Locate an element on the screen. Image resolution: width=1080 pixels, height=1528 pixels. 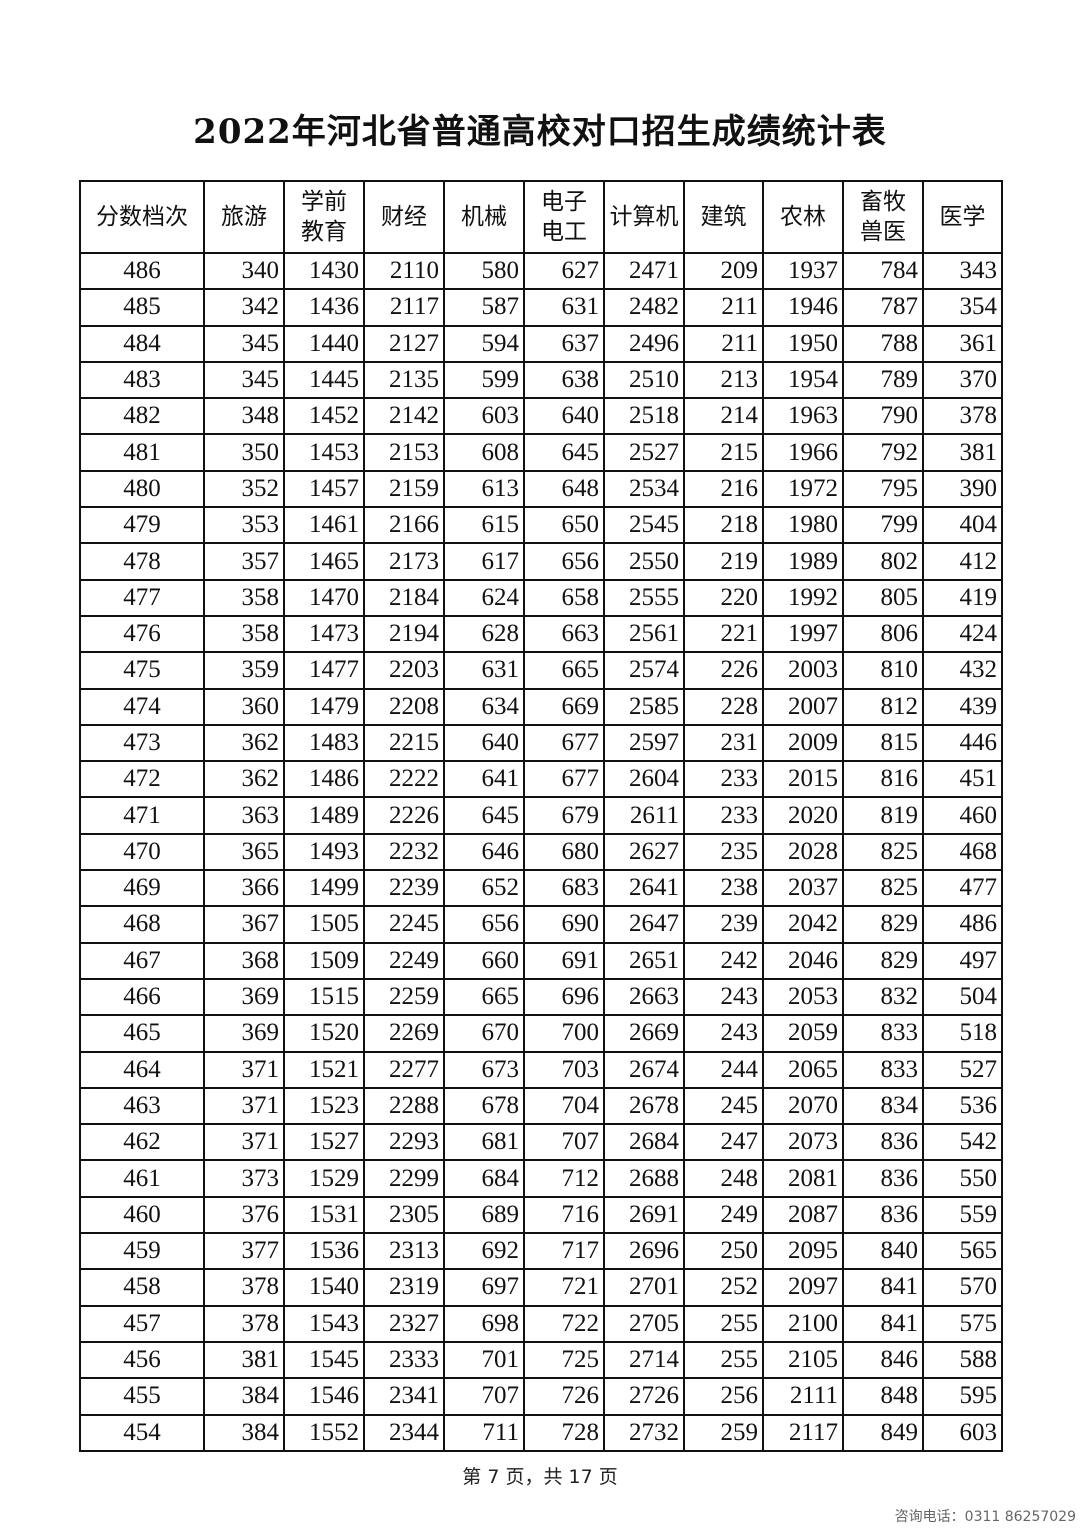
table-row: 469 366 1499 2239 652 683 2641 238 2037 825 477 is located at coordinates (541, 888).